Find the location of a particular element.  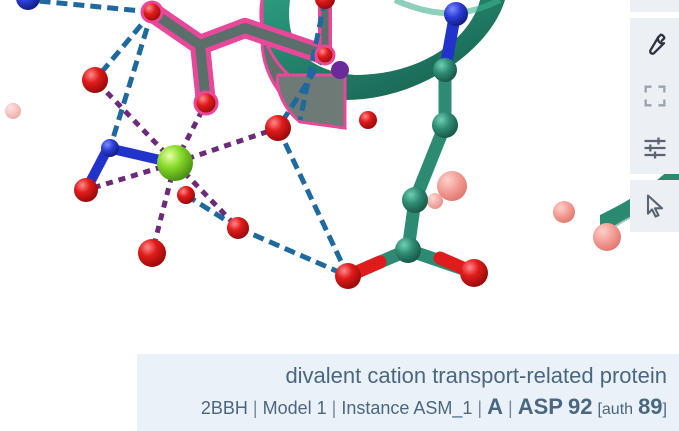

toolbar-group-main is located at coordinates (654, 96).